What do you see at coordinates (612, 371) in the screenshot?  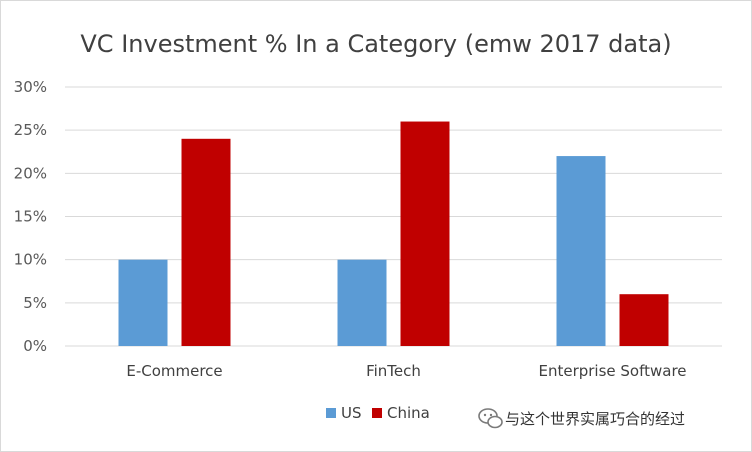 I see `x-category-label: Enterprise Software` at bounding box center [612, 371].